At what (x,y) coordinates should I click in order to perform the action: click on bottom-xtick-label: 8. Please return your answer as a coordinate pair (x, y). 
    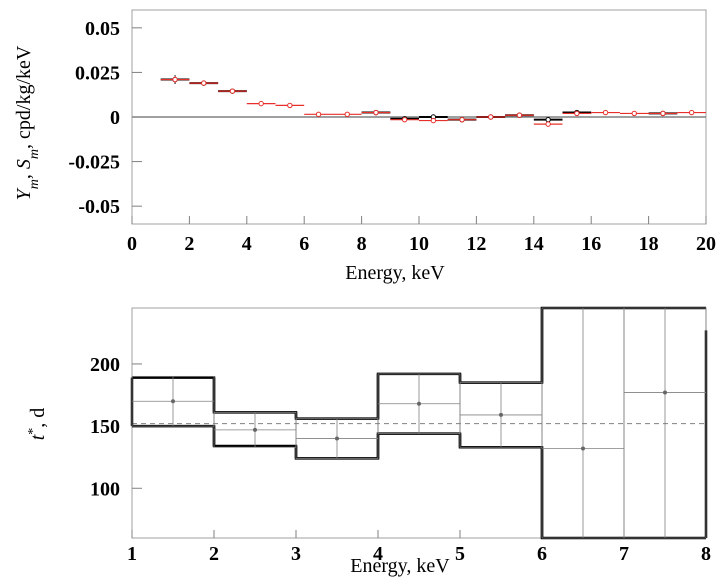
    Looking at the image, I should click on (706, 554).